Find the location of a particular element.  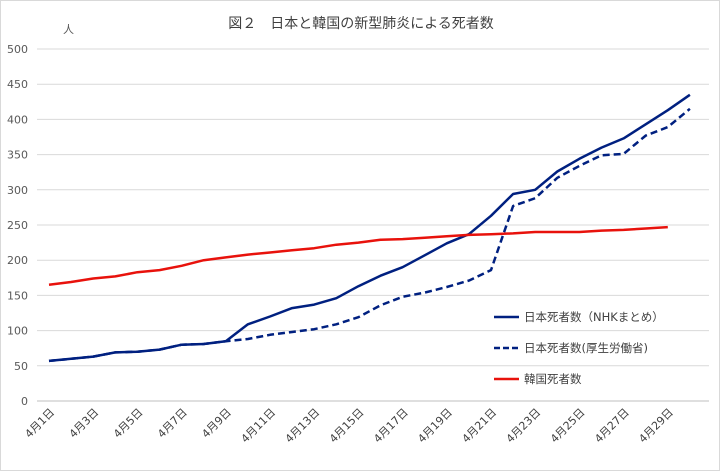

x-tick-label: 4月17日 is located at coordinates (391, 426).